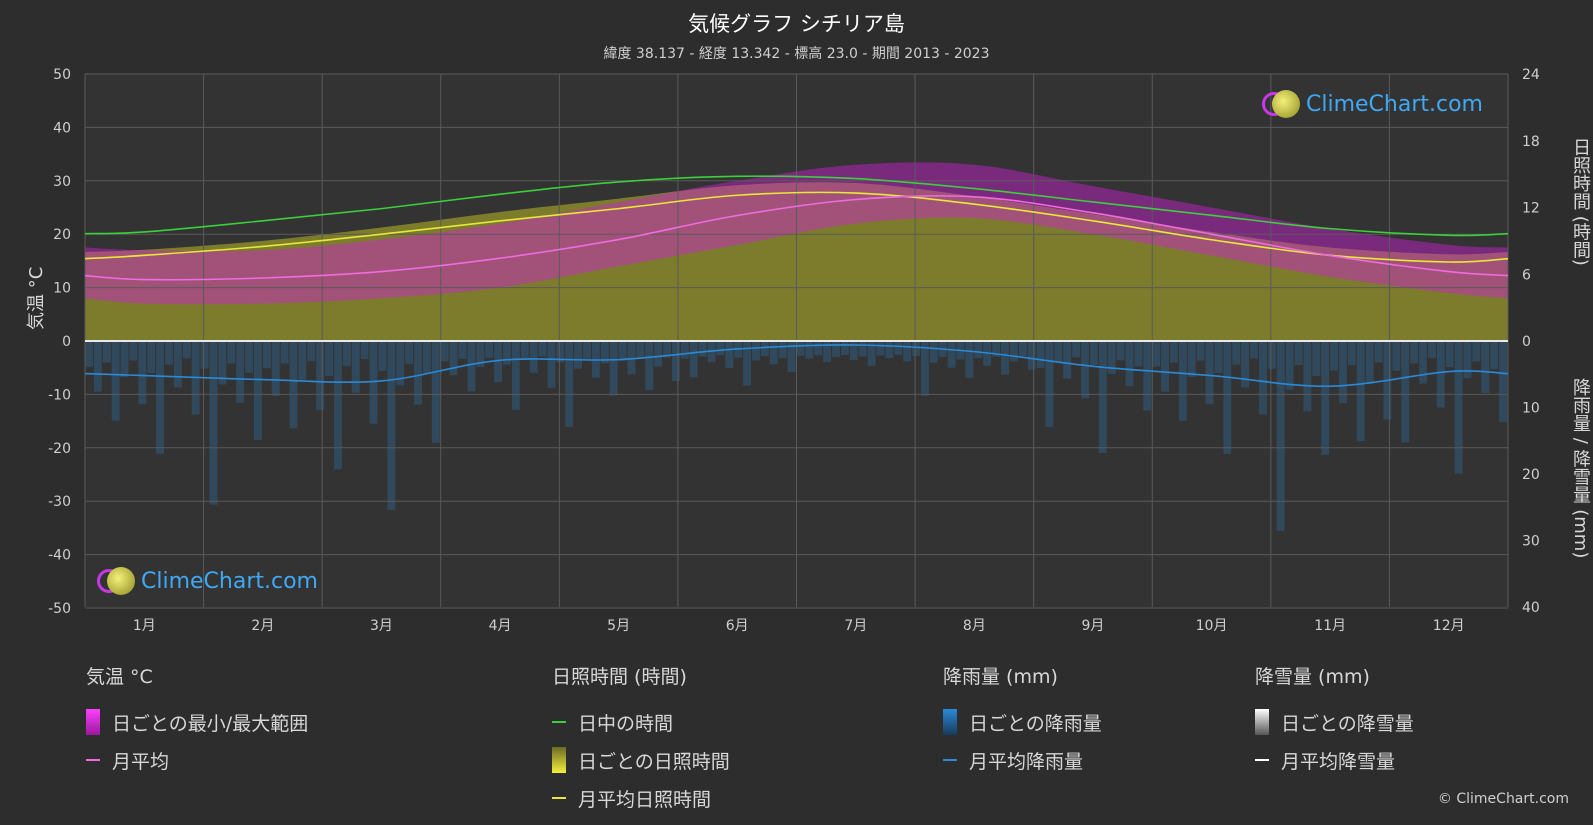  Describe the element at coordinates (1503, 799) in the screenshot. I see `copyright-text: © ClimeChart.com` at that location.